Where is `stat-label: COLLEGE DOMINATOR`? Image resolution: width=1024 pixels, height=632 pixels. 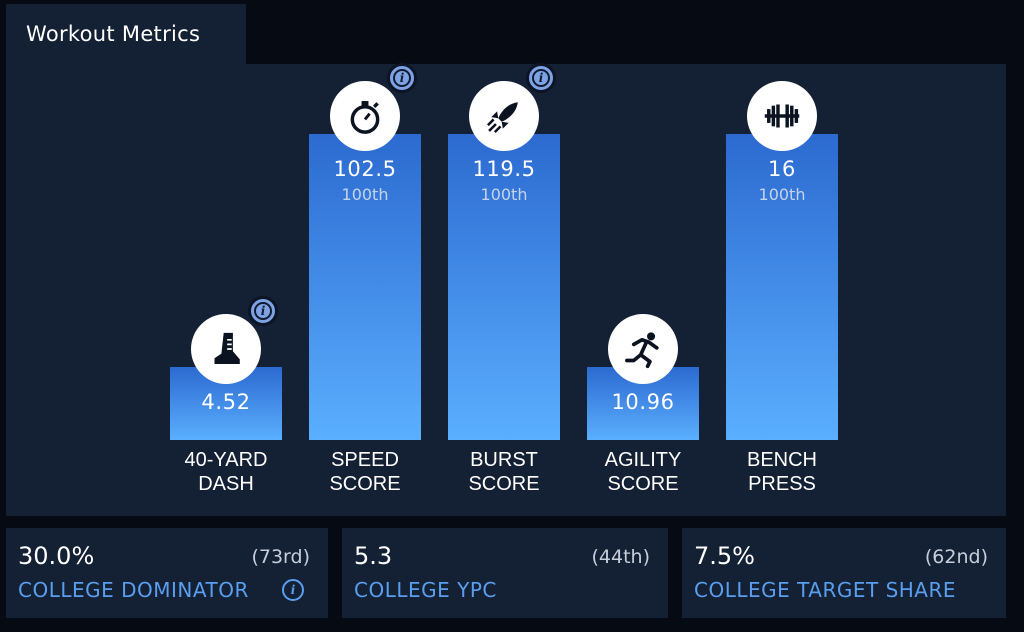 stat-label: COLLEGE DOMINATOR is located at coordinates (133, 590).